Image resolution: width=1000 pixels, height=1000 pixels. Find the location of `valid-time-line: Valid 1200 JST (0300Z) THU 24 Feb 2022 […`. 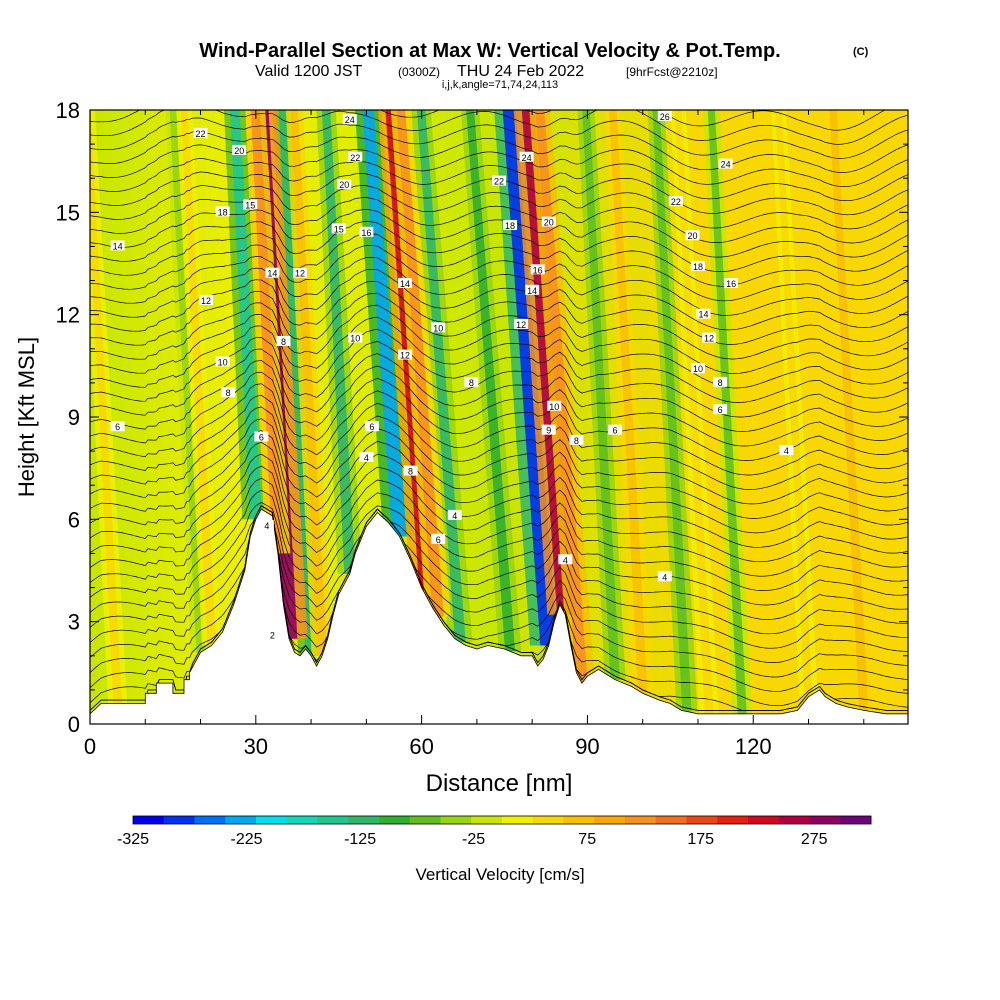

valid-time-line: Valid 1200 JST (0300Z) THU 24 Feb 2022 [… is located at coordinates (486, 71).